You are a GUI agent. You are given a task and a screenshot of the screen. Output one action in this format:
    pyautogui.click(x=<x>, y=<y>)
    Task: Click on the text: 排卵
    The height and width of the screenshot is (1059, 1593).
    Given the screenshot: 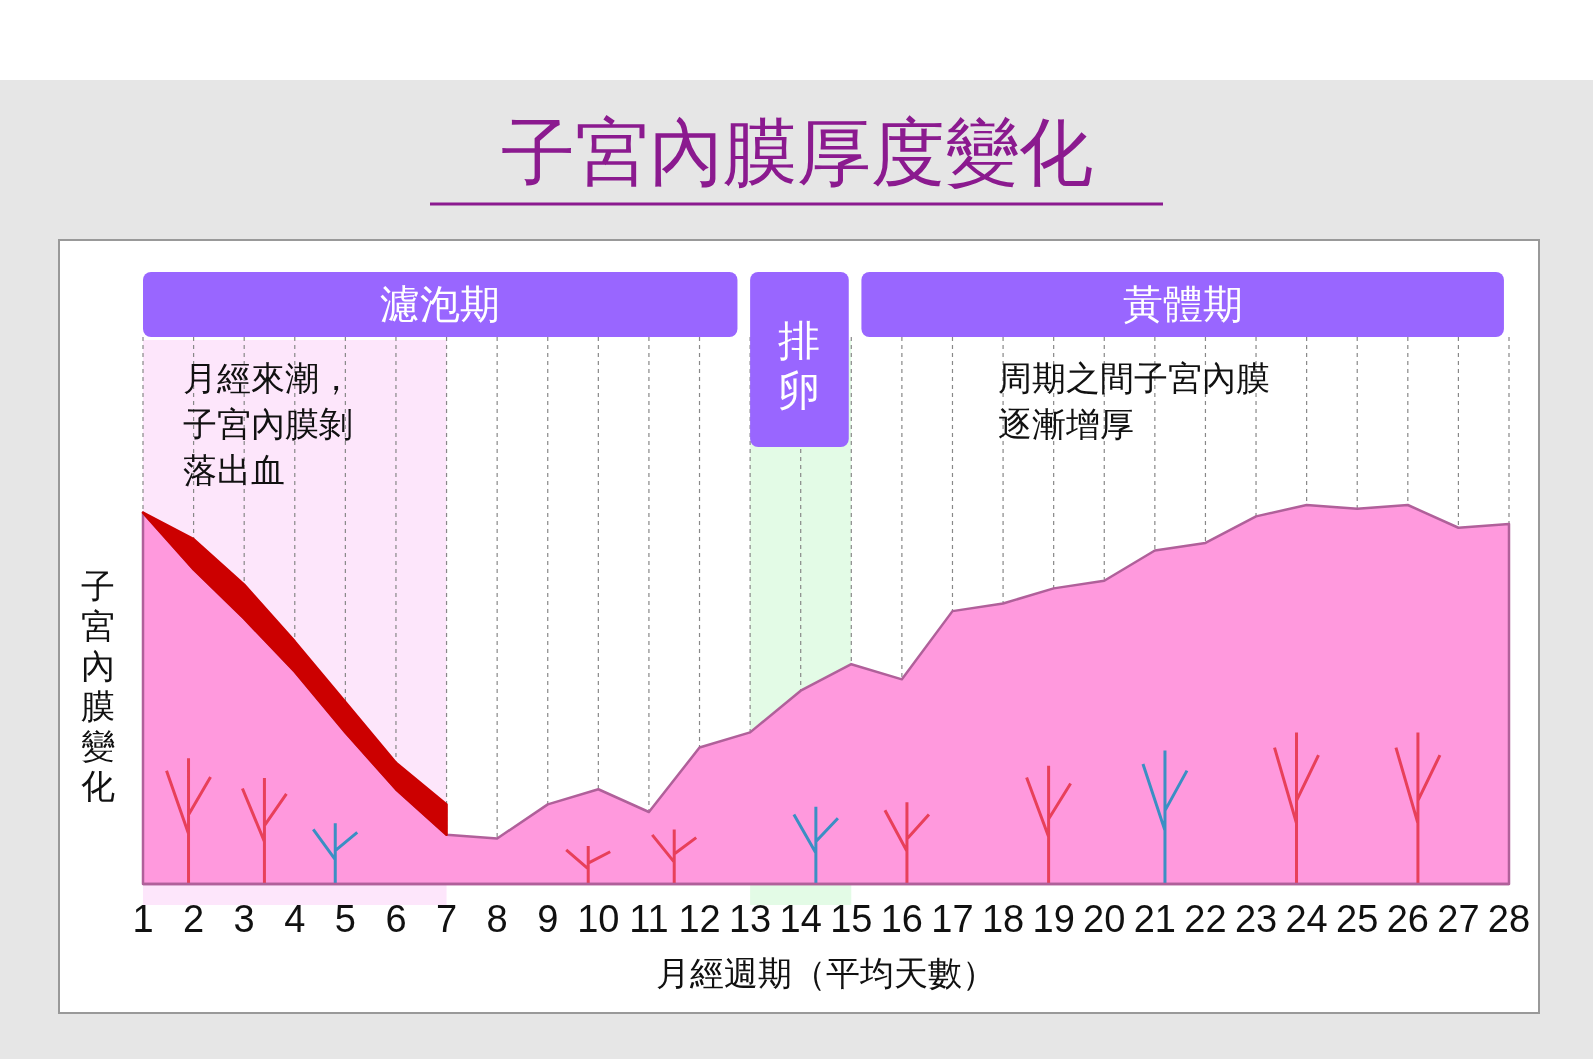 What is the action you would take?
    pyautogui.click(x=799, y=365)
    